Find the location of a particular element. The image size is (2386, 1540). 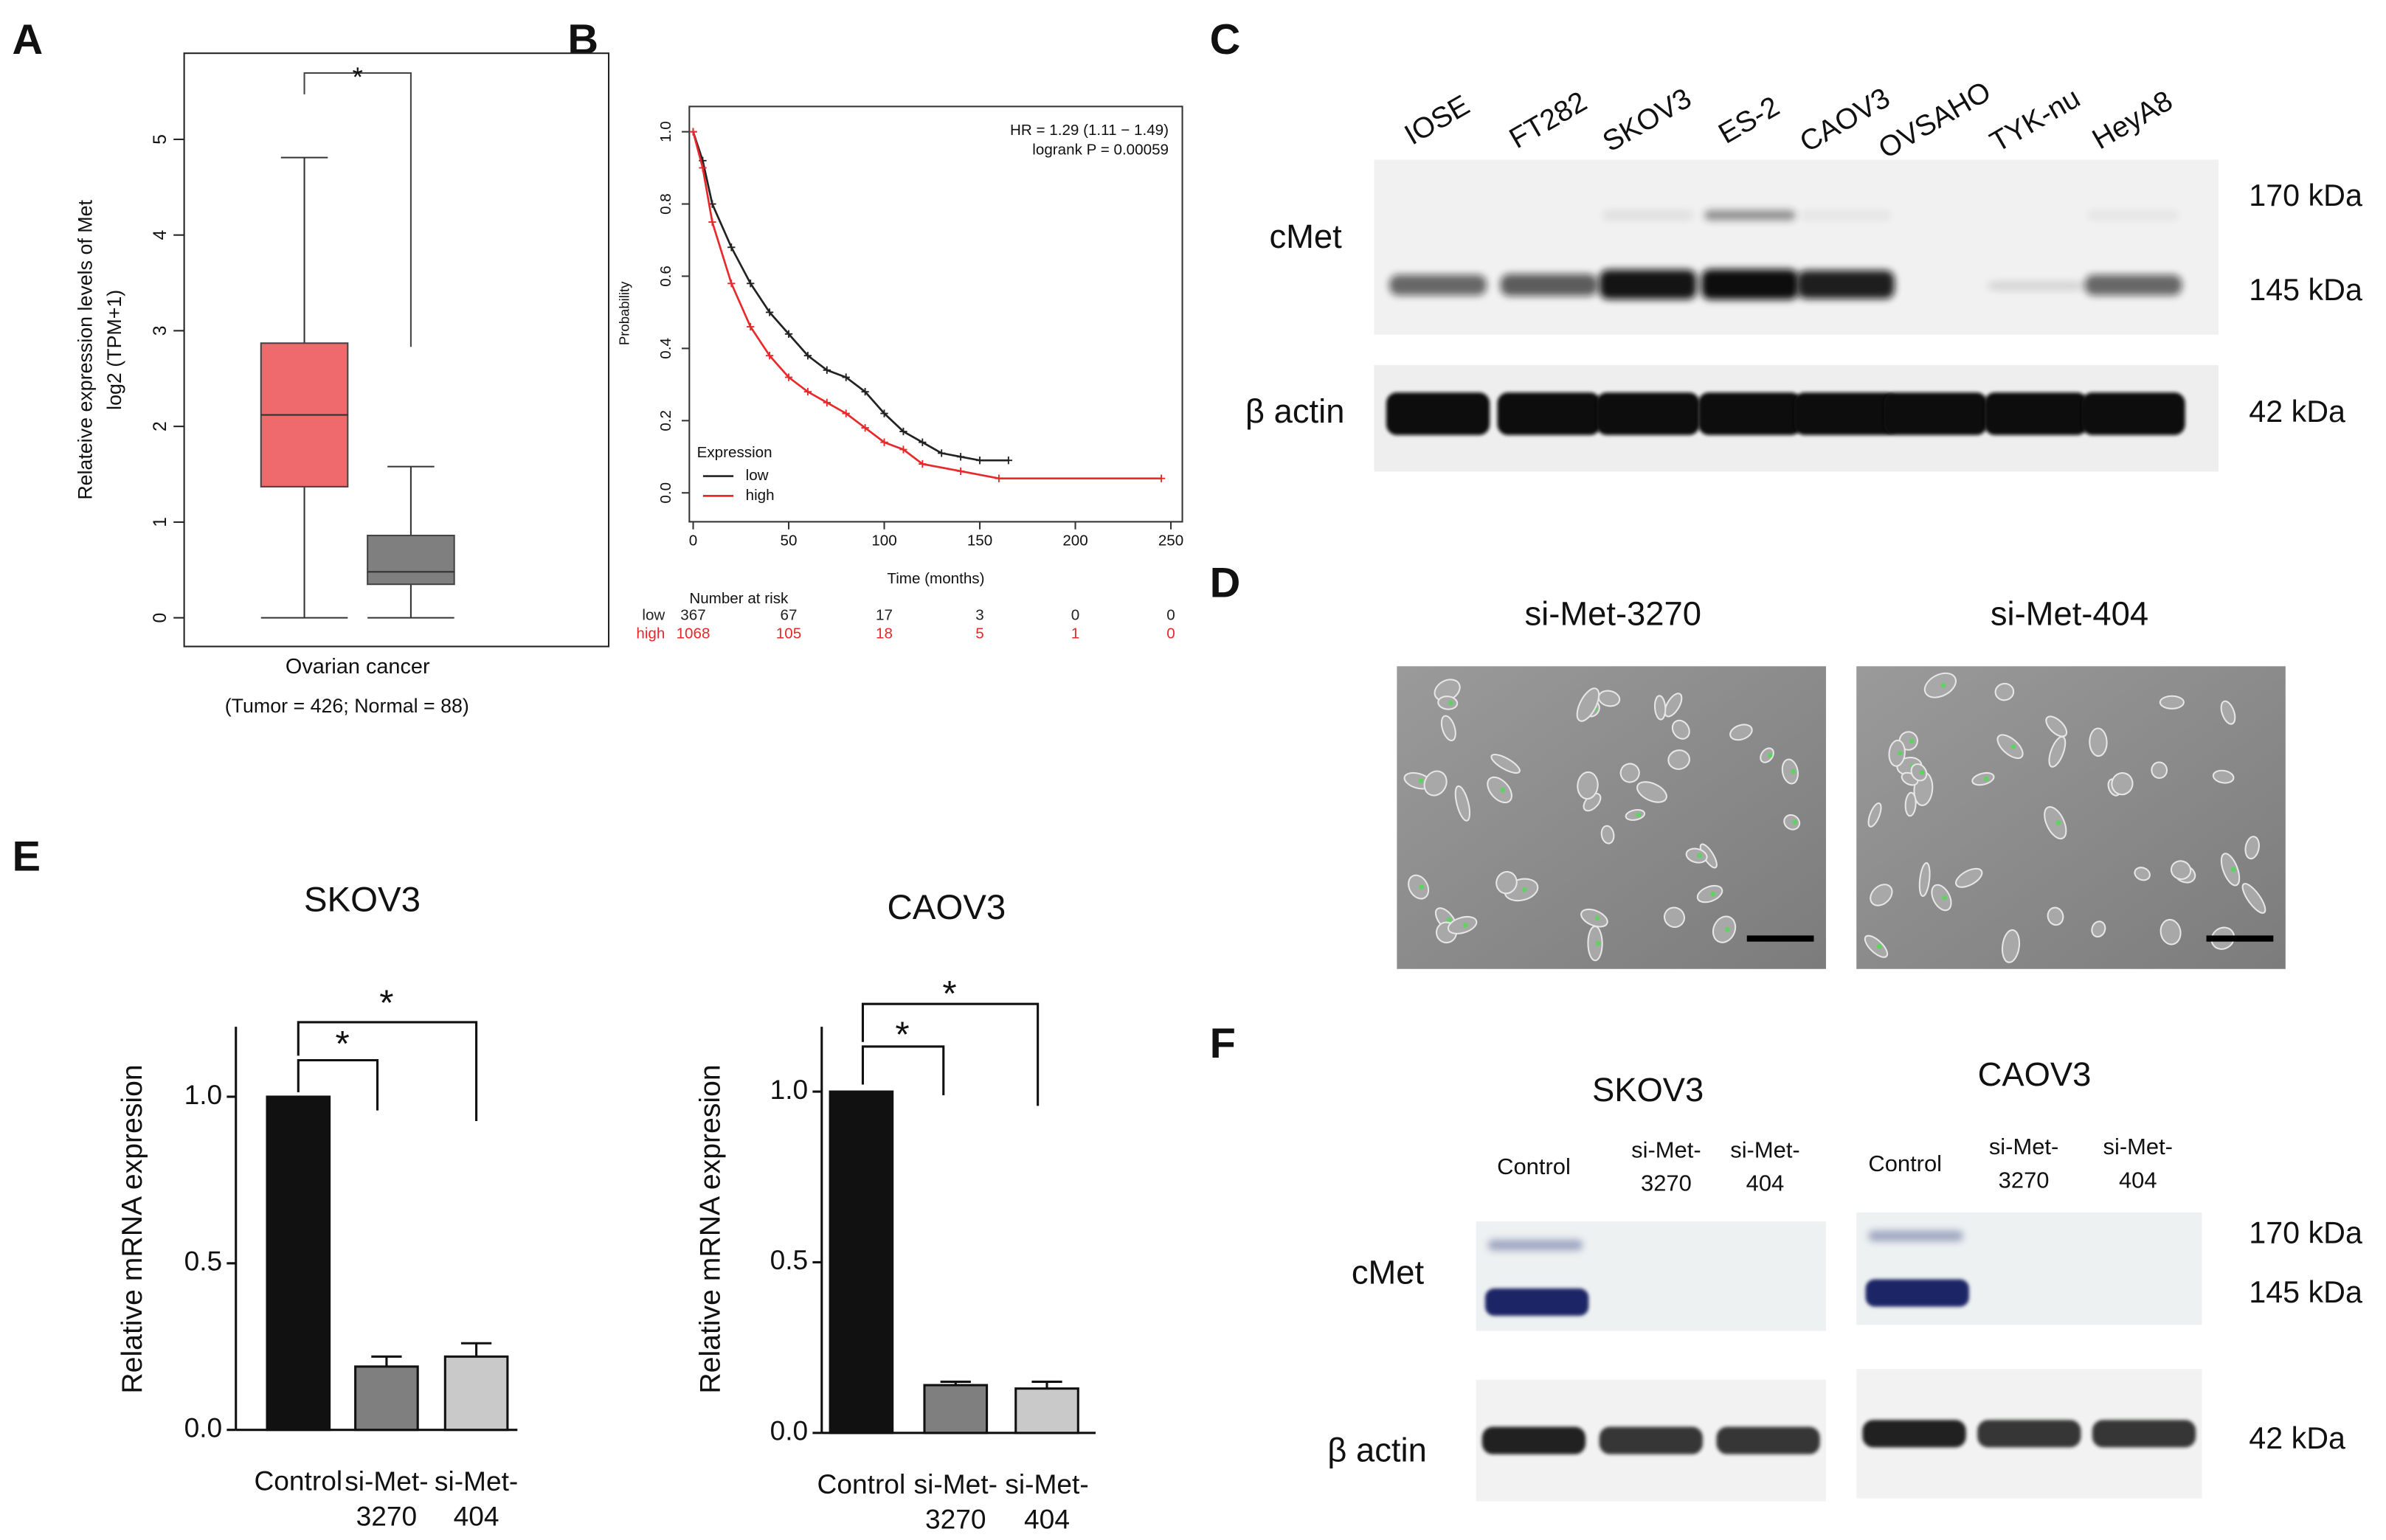

risk-table-title: Number at risk is located at coordinates (739, 598).